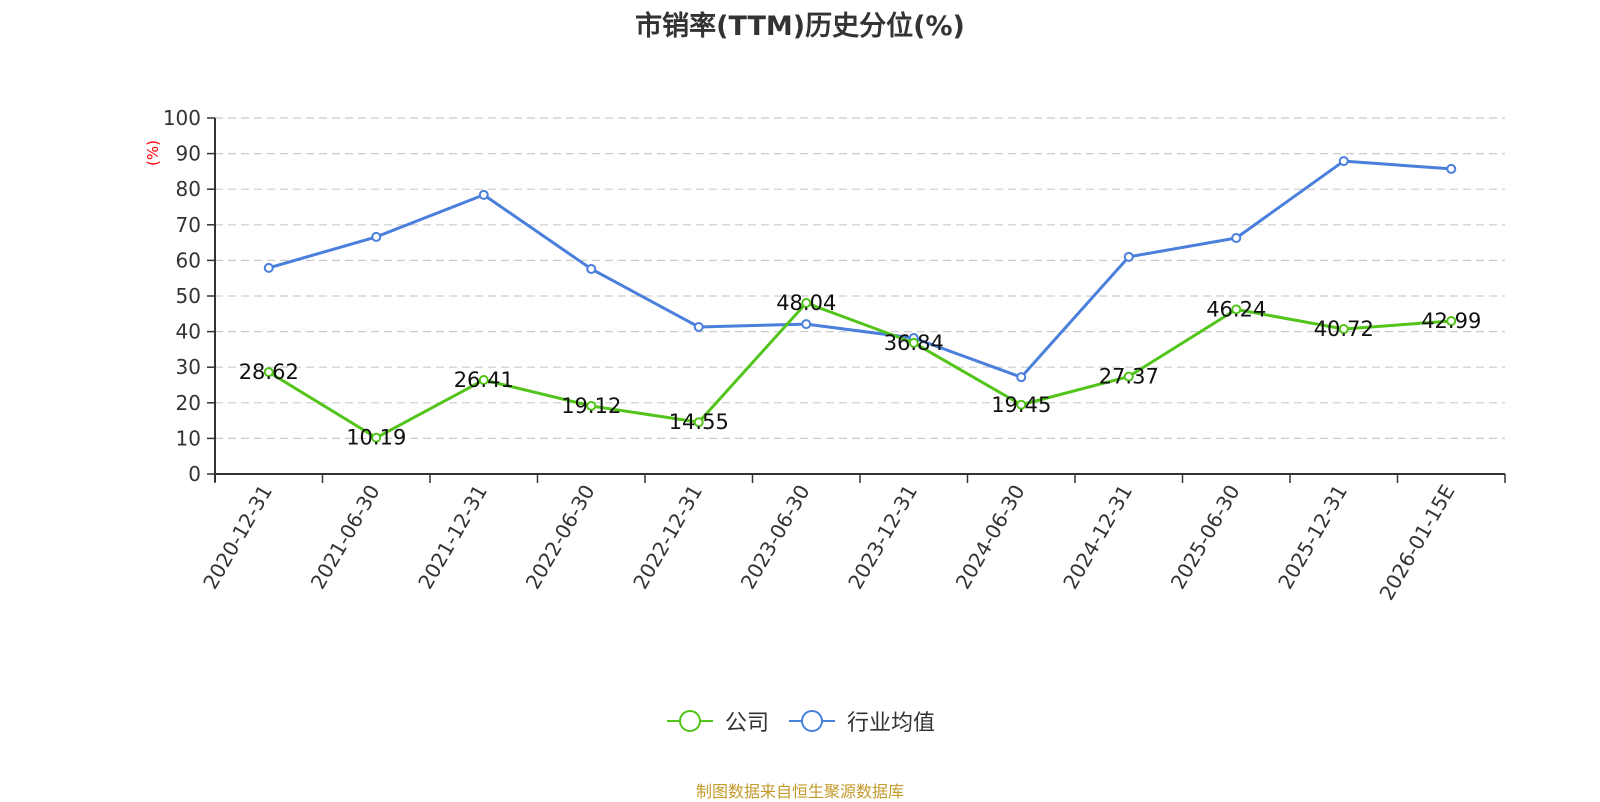 This screenshot has height=802, width=1600. Describe the element at coordinates (188, 260) in the screenshot. I see `y-tick-label: 60` at that location.